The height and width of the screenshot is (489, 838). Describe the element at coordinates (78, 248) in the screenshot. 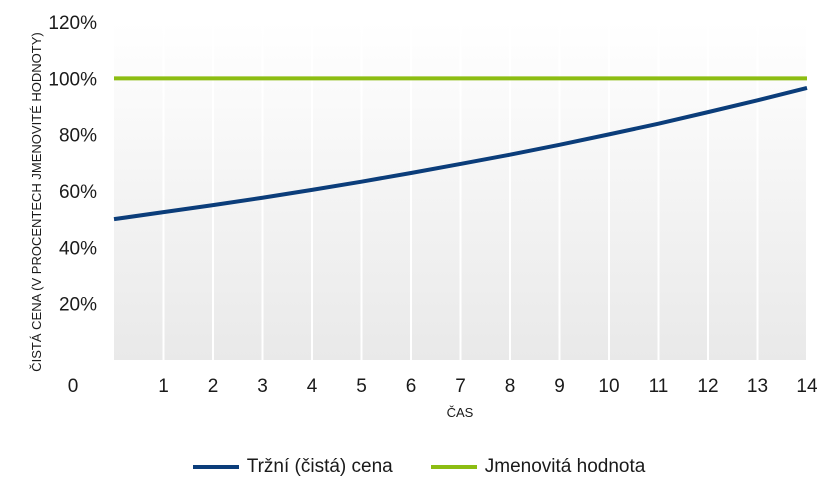

I see `y-tick-label: 40%` at that location.